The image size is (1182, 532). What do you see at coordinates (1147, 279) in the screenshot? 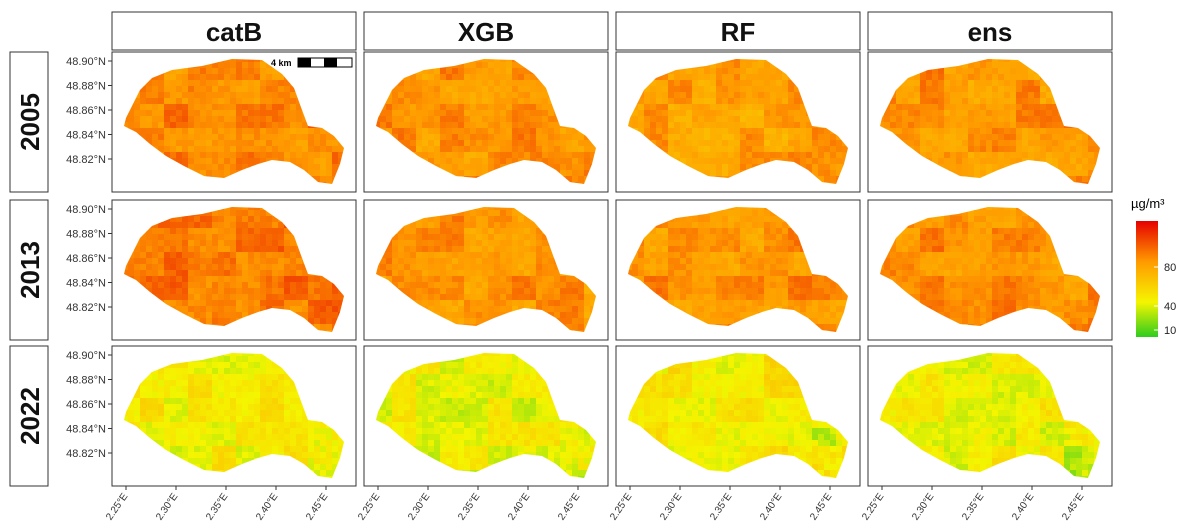
I see `legend-colorbar` at bounding box center [1147, 279].